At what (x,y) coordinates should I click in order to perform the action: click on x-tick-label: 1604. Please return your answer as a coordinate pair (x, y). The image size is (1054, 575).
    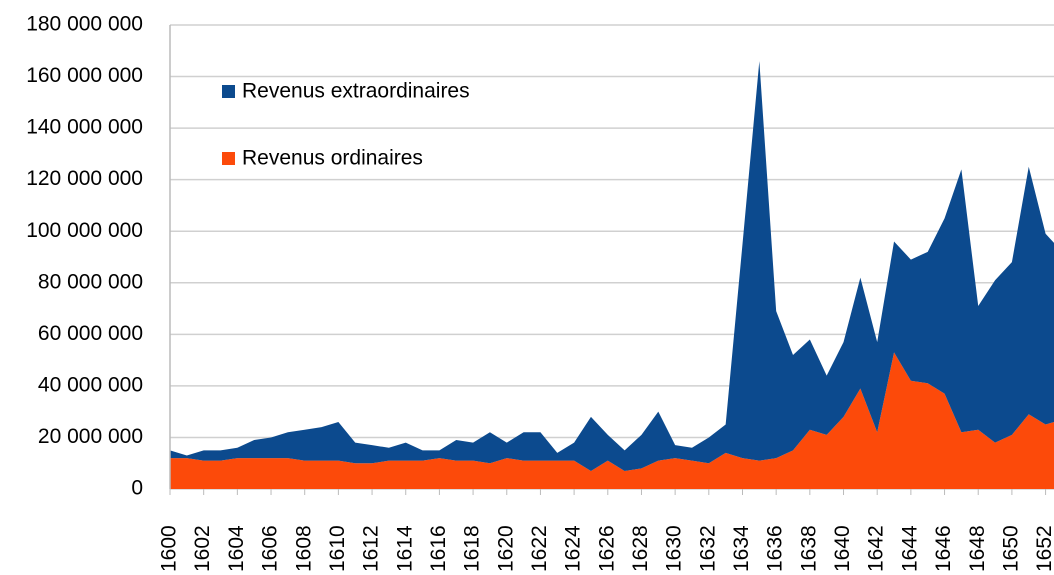
    Looking at the image, I should click on (236, 548).